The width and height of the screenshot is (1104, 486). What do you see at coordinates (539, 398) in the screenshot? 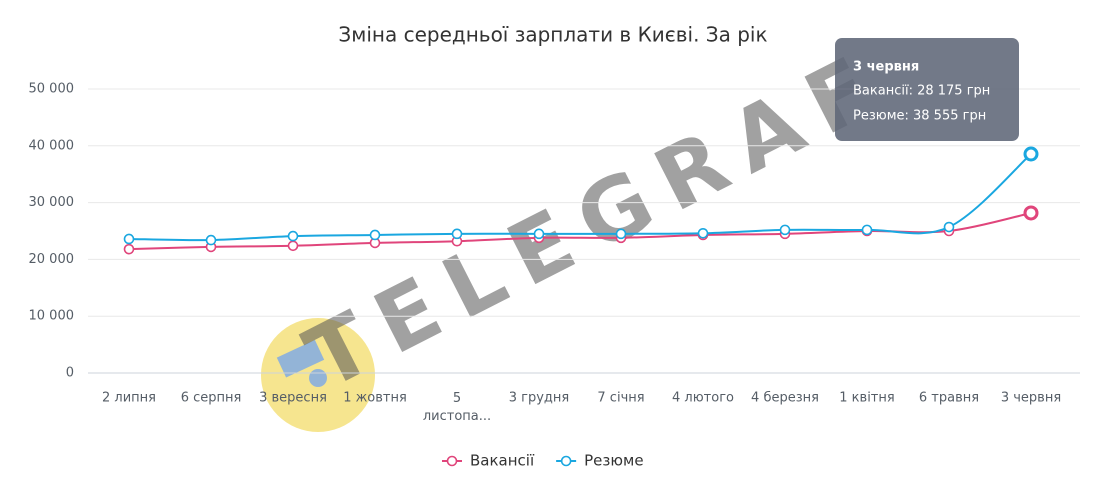
I see `x-tick-label: 3 грудня` at bounding box center [539, 398].